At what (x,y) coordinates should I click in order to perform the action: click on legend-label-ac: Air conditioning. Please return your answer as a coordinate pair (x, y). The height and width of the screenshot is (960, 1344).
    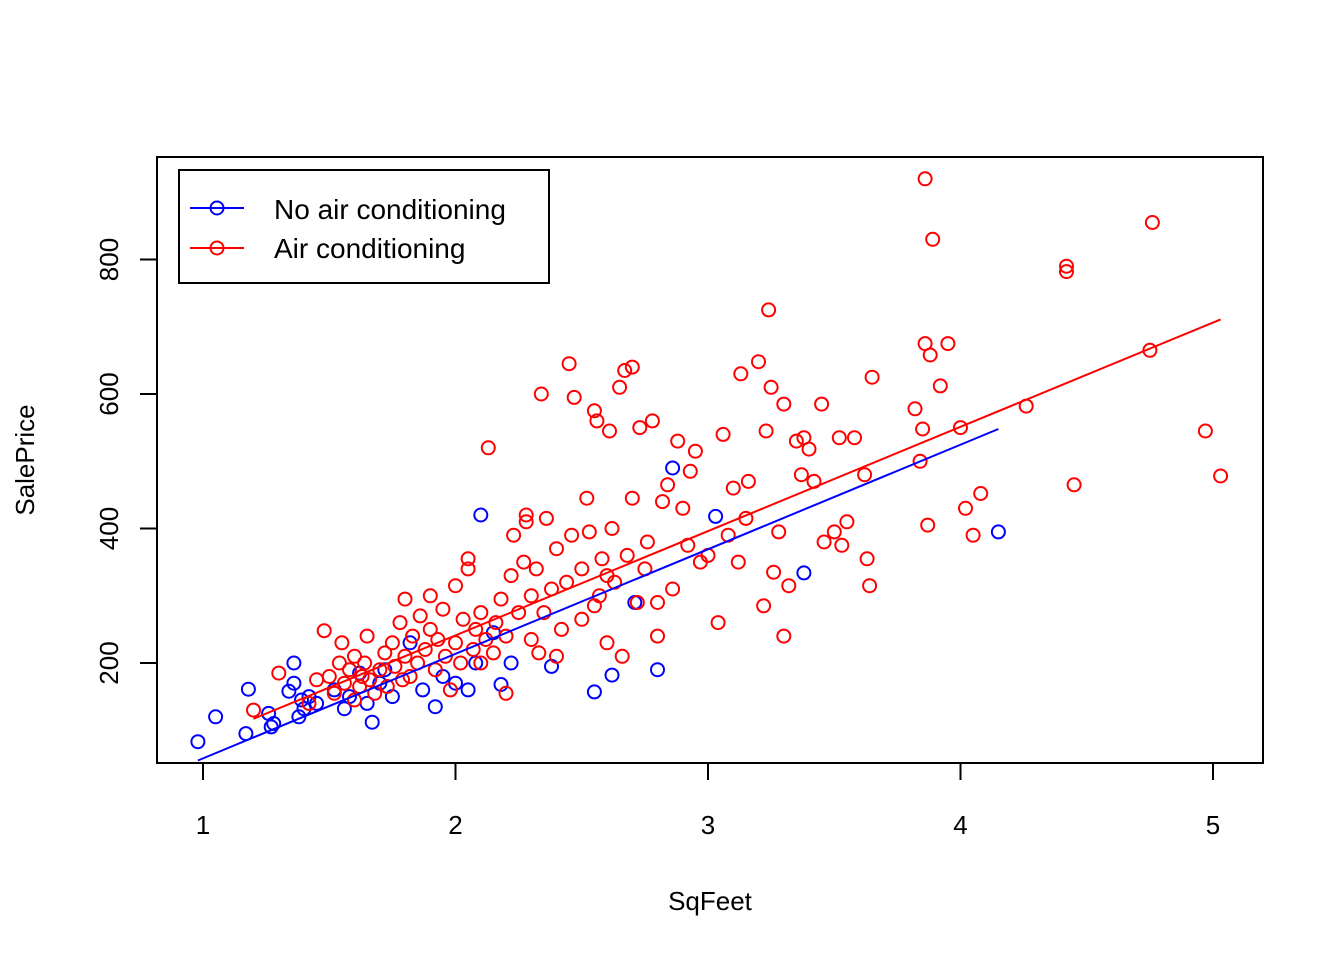
    Looking at the image, I should click on (369, 248).